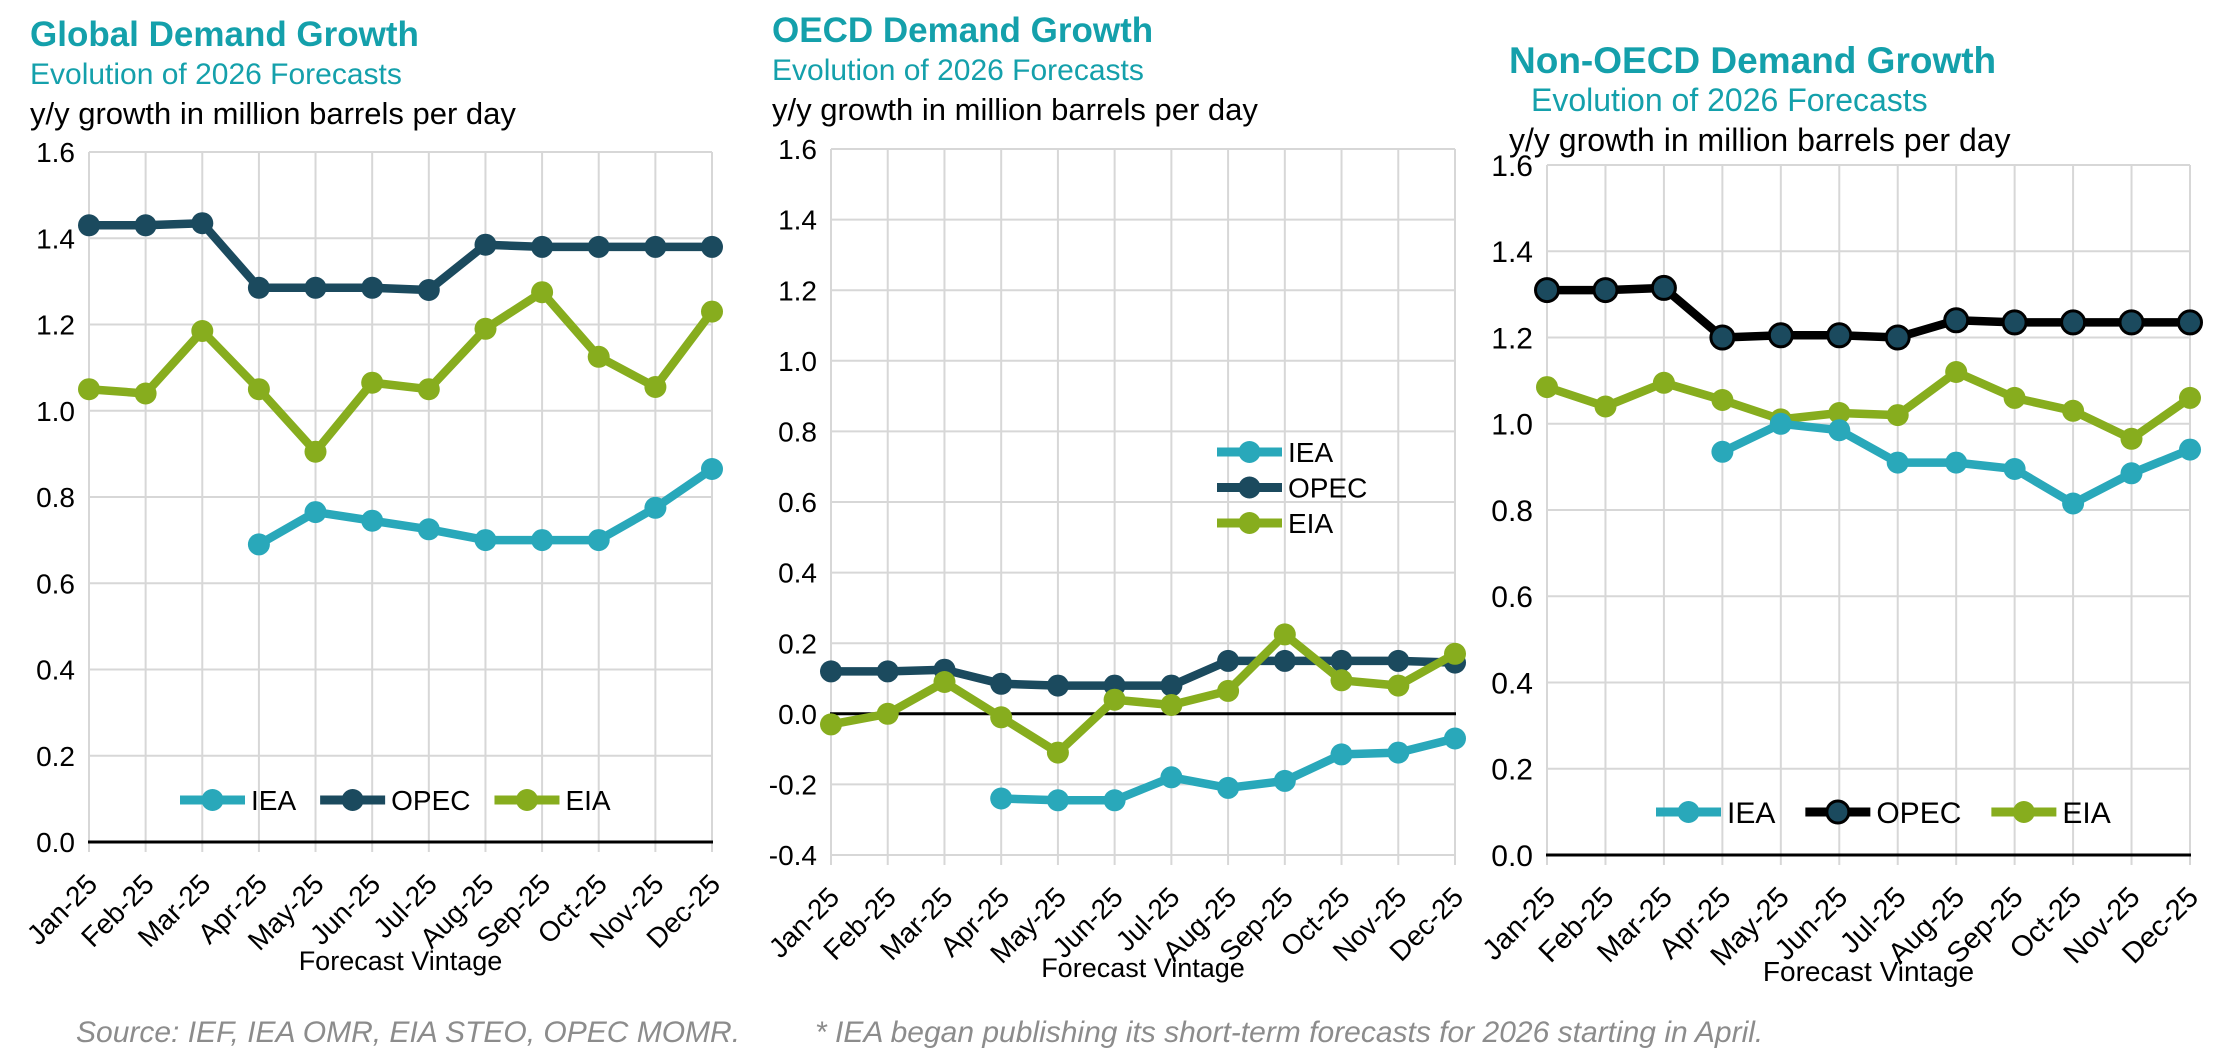 The image size is (2222, 1064). Describe the element at coordinates (1729, 100) in the screenshot. I see `non-oecd-chart-subtitle: Evolution of 2026 Forecasts` at that location.